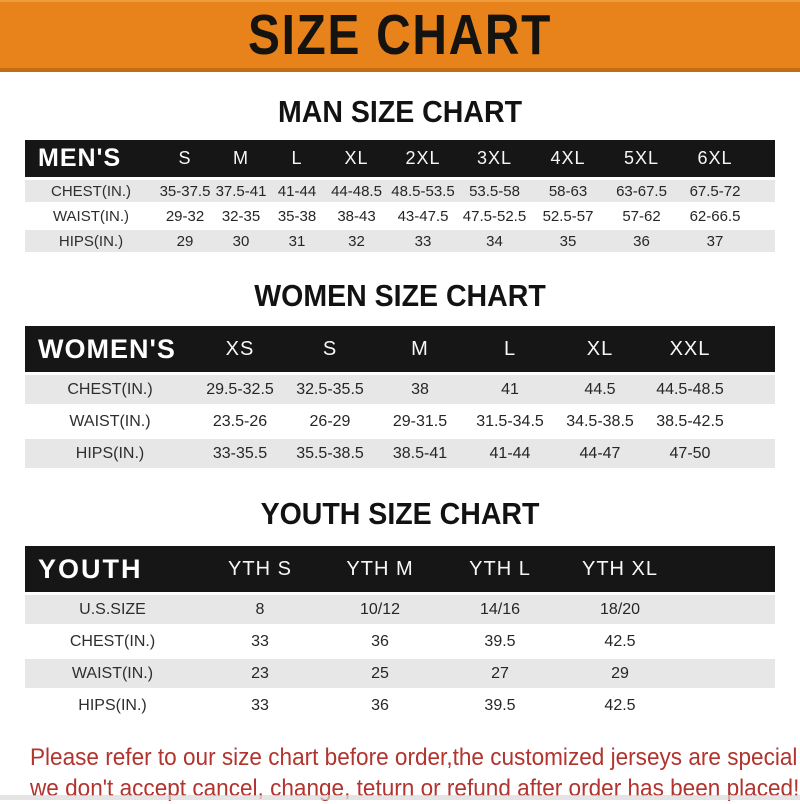 The image size is (800, 804). Describe the element at coordinates (600, 389) in the screenshot. I see `size-cell: 44.5` at that location.